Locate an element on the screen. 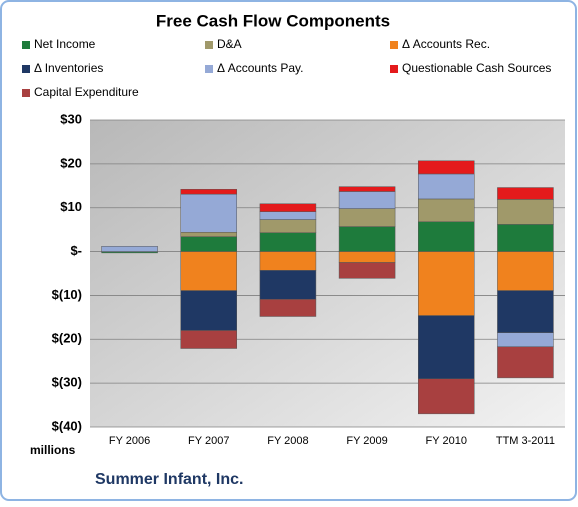  y-tick-label: $(30) is located at coordinates (67, 382).